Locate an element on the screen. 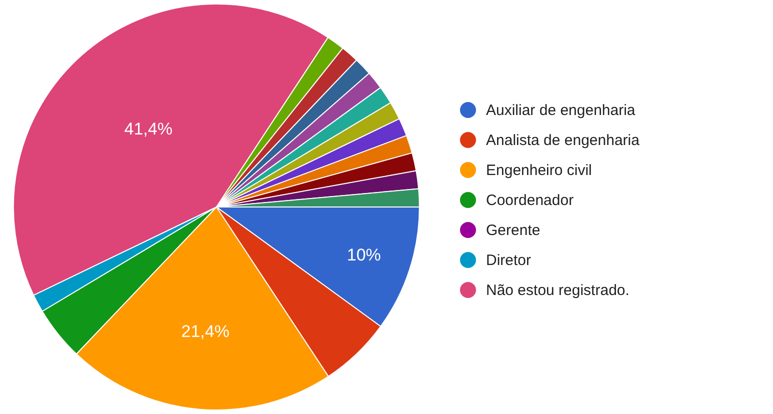 The height and width of the screenshot is (414, 773). legend-label: Engenheiro civil is located at coordinates (539, 170).